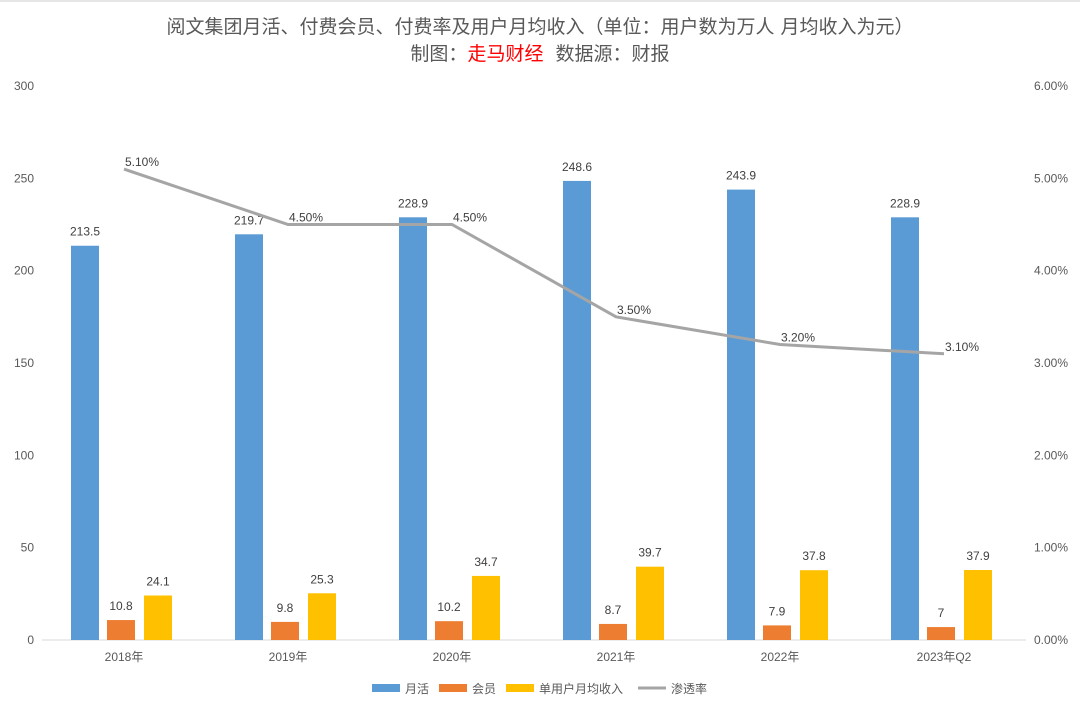  I want to click on bar-label: 243.9, so click(741, 176).